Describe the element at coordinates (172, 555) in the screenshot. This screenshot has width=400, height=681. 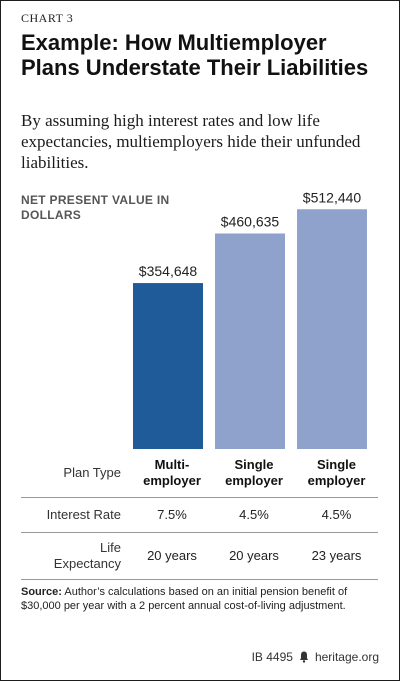
I see `life-expectancy-col-1: 20 years` at that location.